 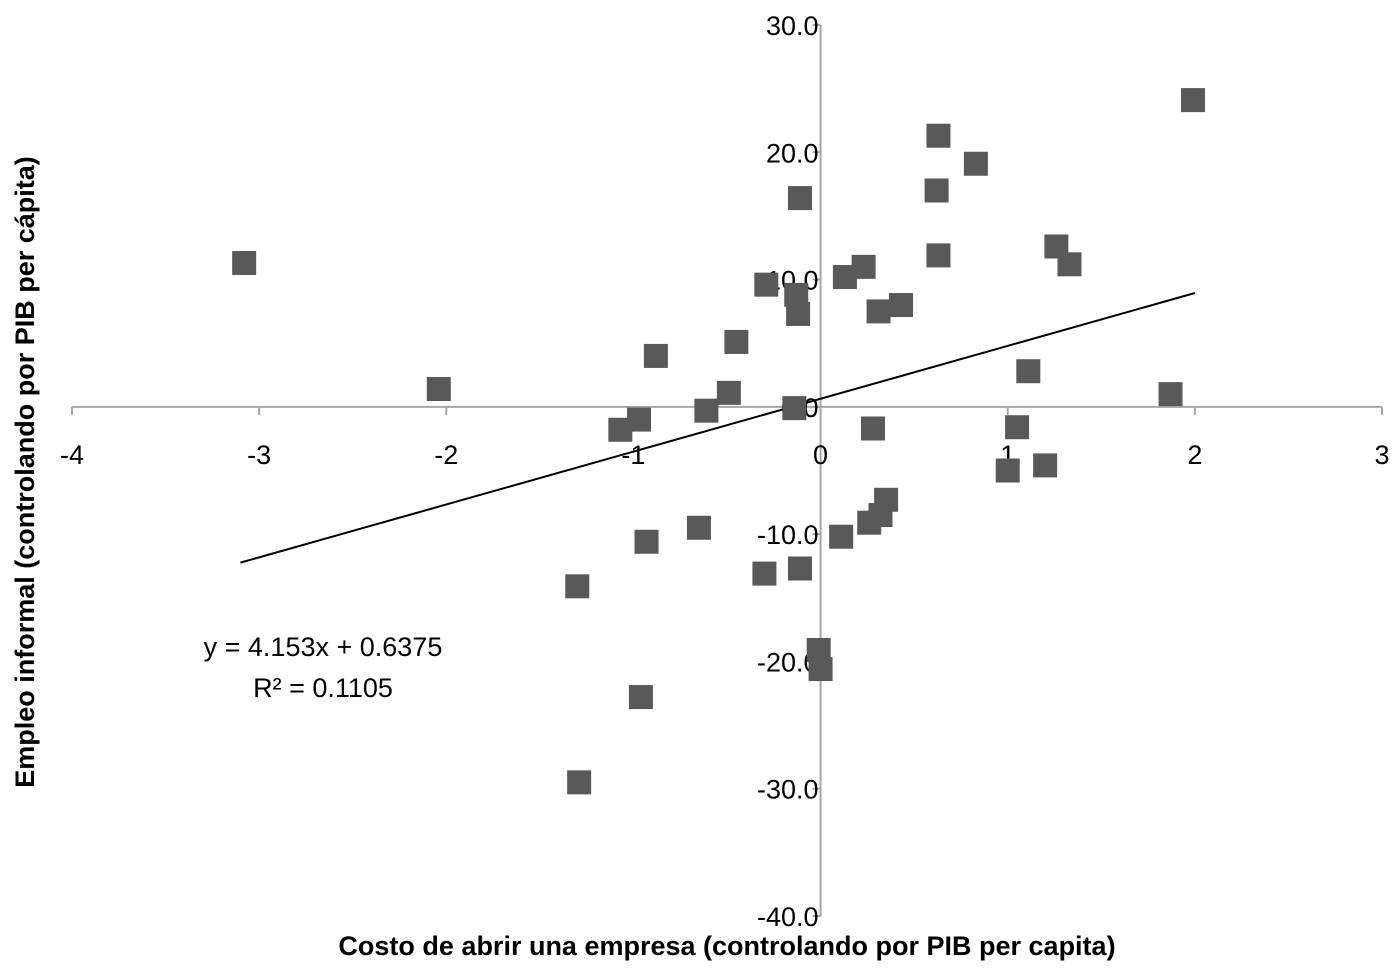 I want to click on y-tick-label: -10.0, so click(x=788, y=535).